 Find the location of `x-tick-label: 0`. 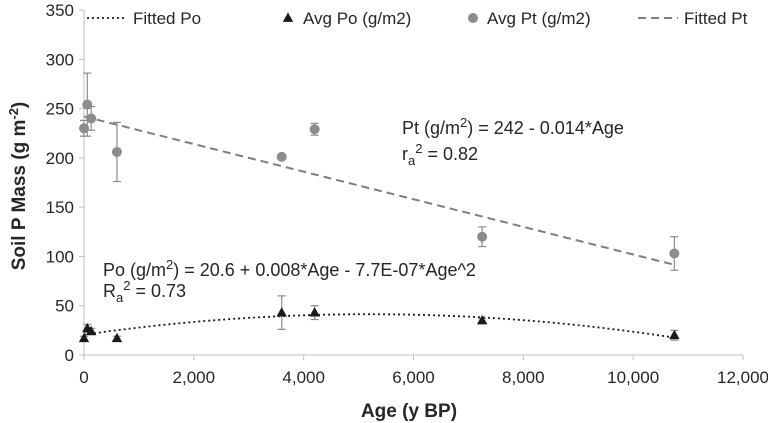

x-tick-label: 0 is located at coordinates (83, 377).